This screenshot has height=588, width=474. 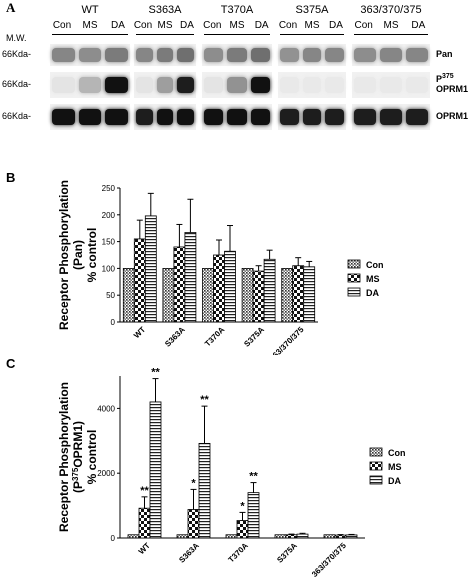 I want to click on y-tick-label: 100, so click(x=109, y=268).